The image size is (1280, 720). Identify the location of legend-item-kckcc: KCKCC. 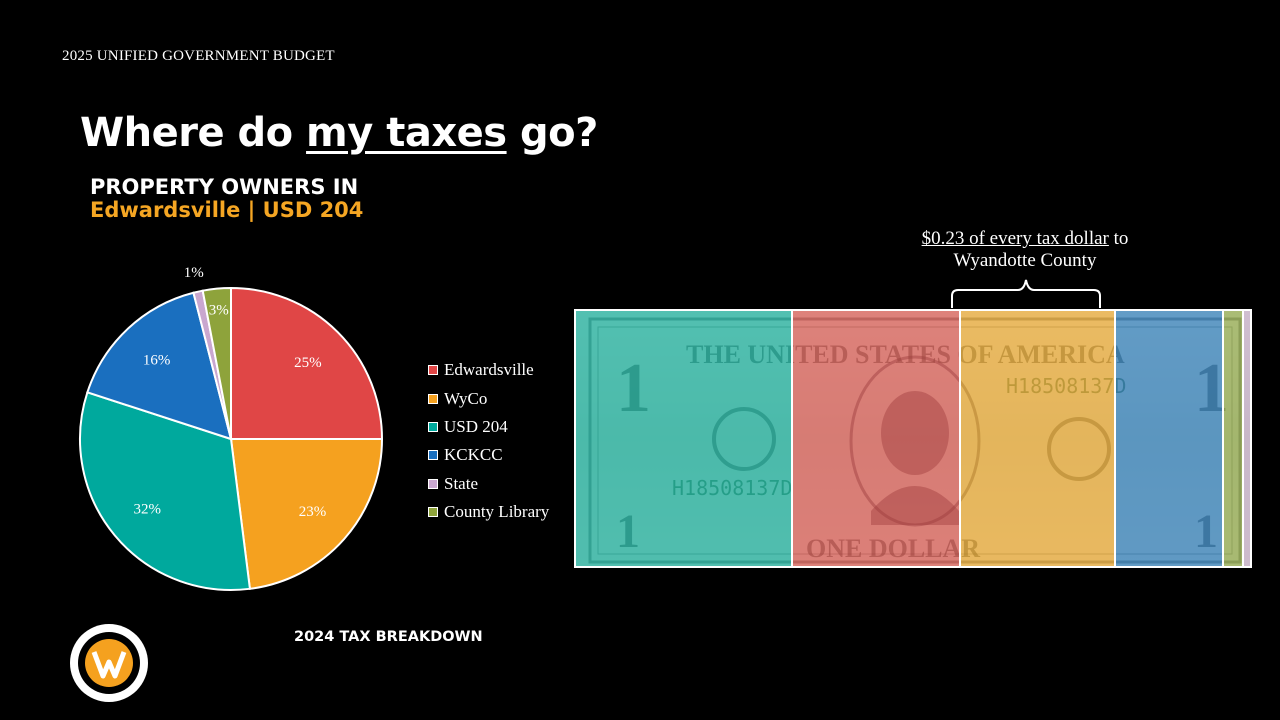
(488, 455).